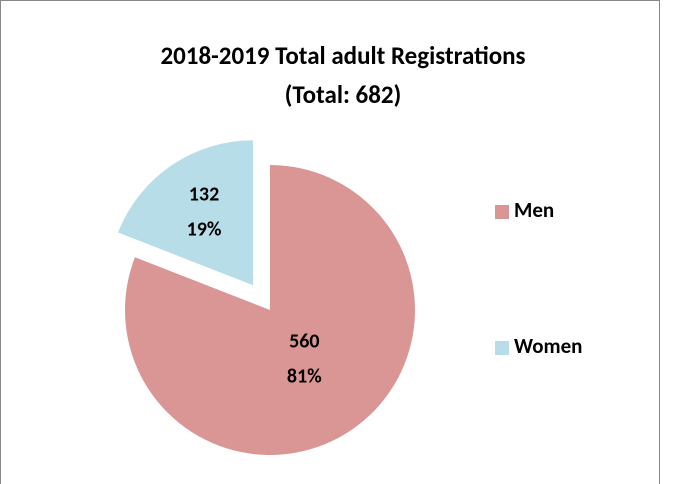 The image size is (674, 484). What do you see at coordinates (204, 195) in the screenshot?
I see `data-label: 132` at bounding box center [204, 195].